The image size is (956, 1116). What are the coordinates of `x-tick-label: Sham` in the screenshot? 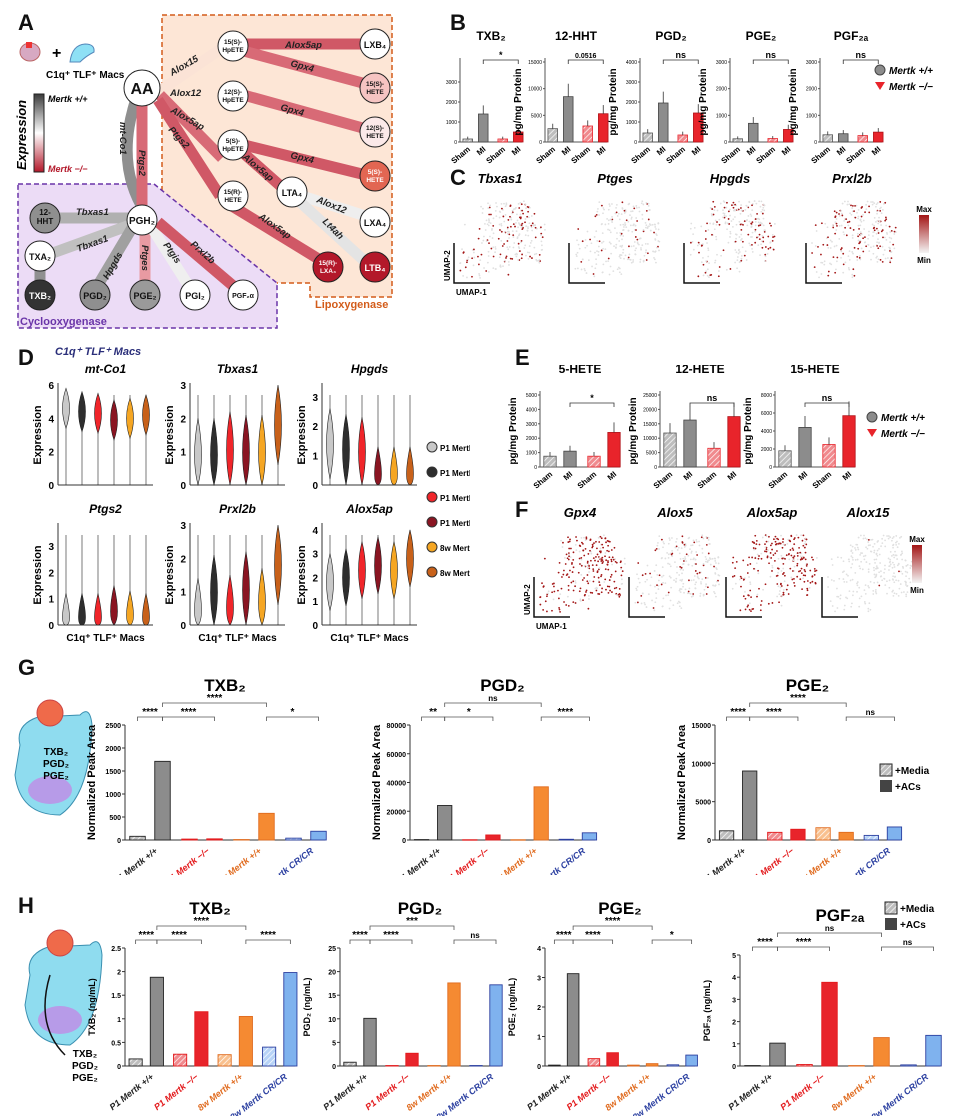 It's located at (587, 480).